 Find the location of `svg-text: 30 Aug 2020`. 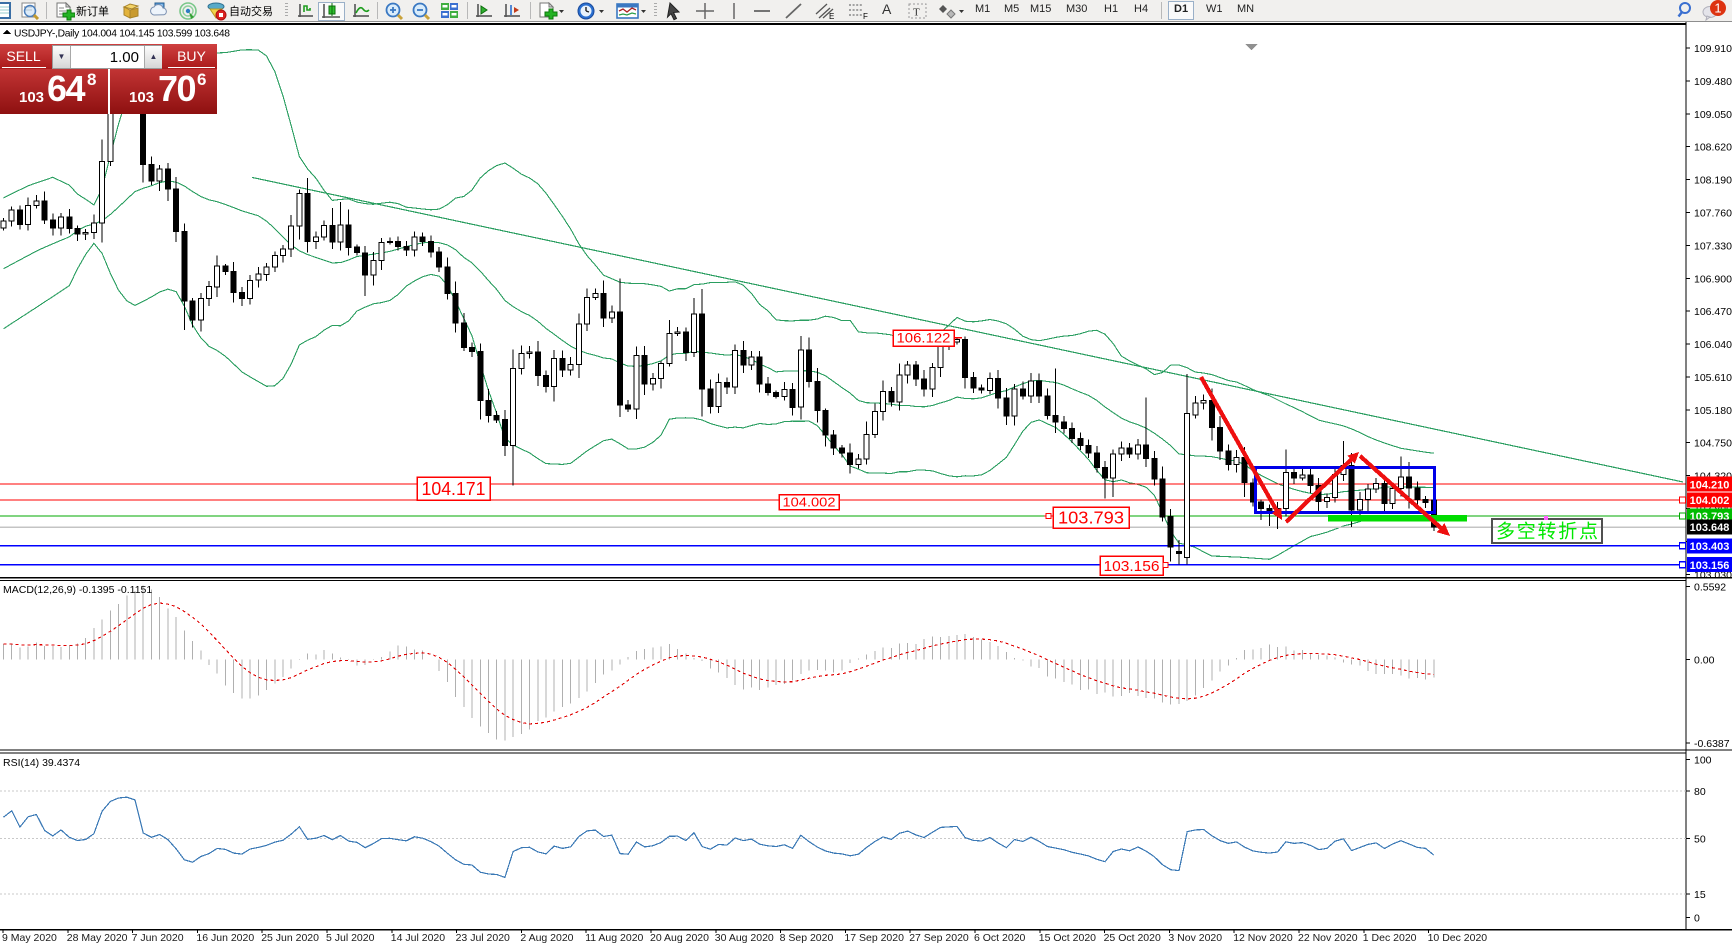

svg-text: 30 Aug 2020 is located at coordinates (744, 937).